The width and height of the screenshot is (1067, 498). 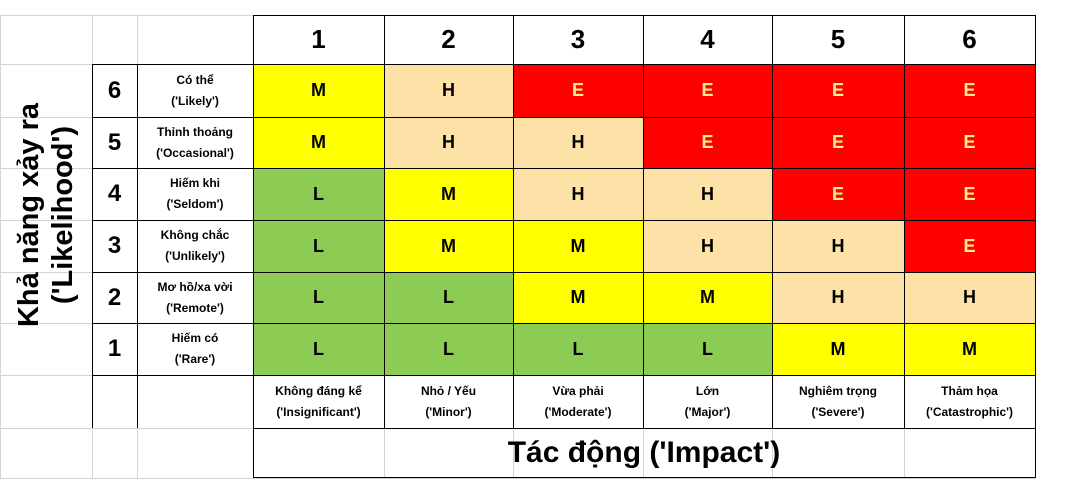 What do you see at coordinates (707, 401) in the screenshot?
I see `impact-description: Lớn ('Major')` at bounding box center [707, 401].